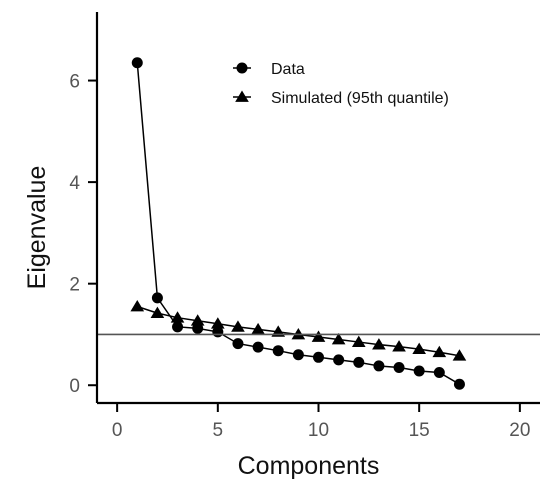 This screenshot has height=487, width=545. Describe the element at coordinates (74, 285) in the screenshot. I see `y-tick-label: 2` at that location.